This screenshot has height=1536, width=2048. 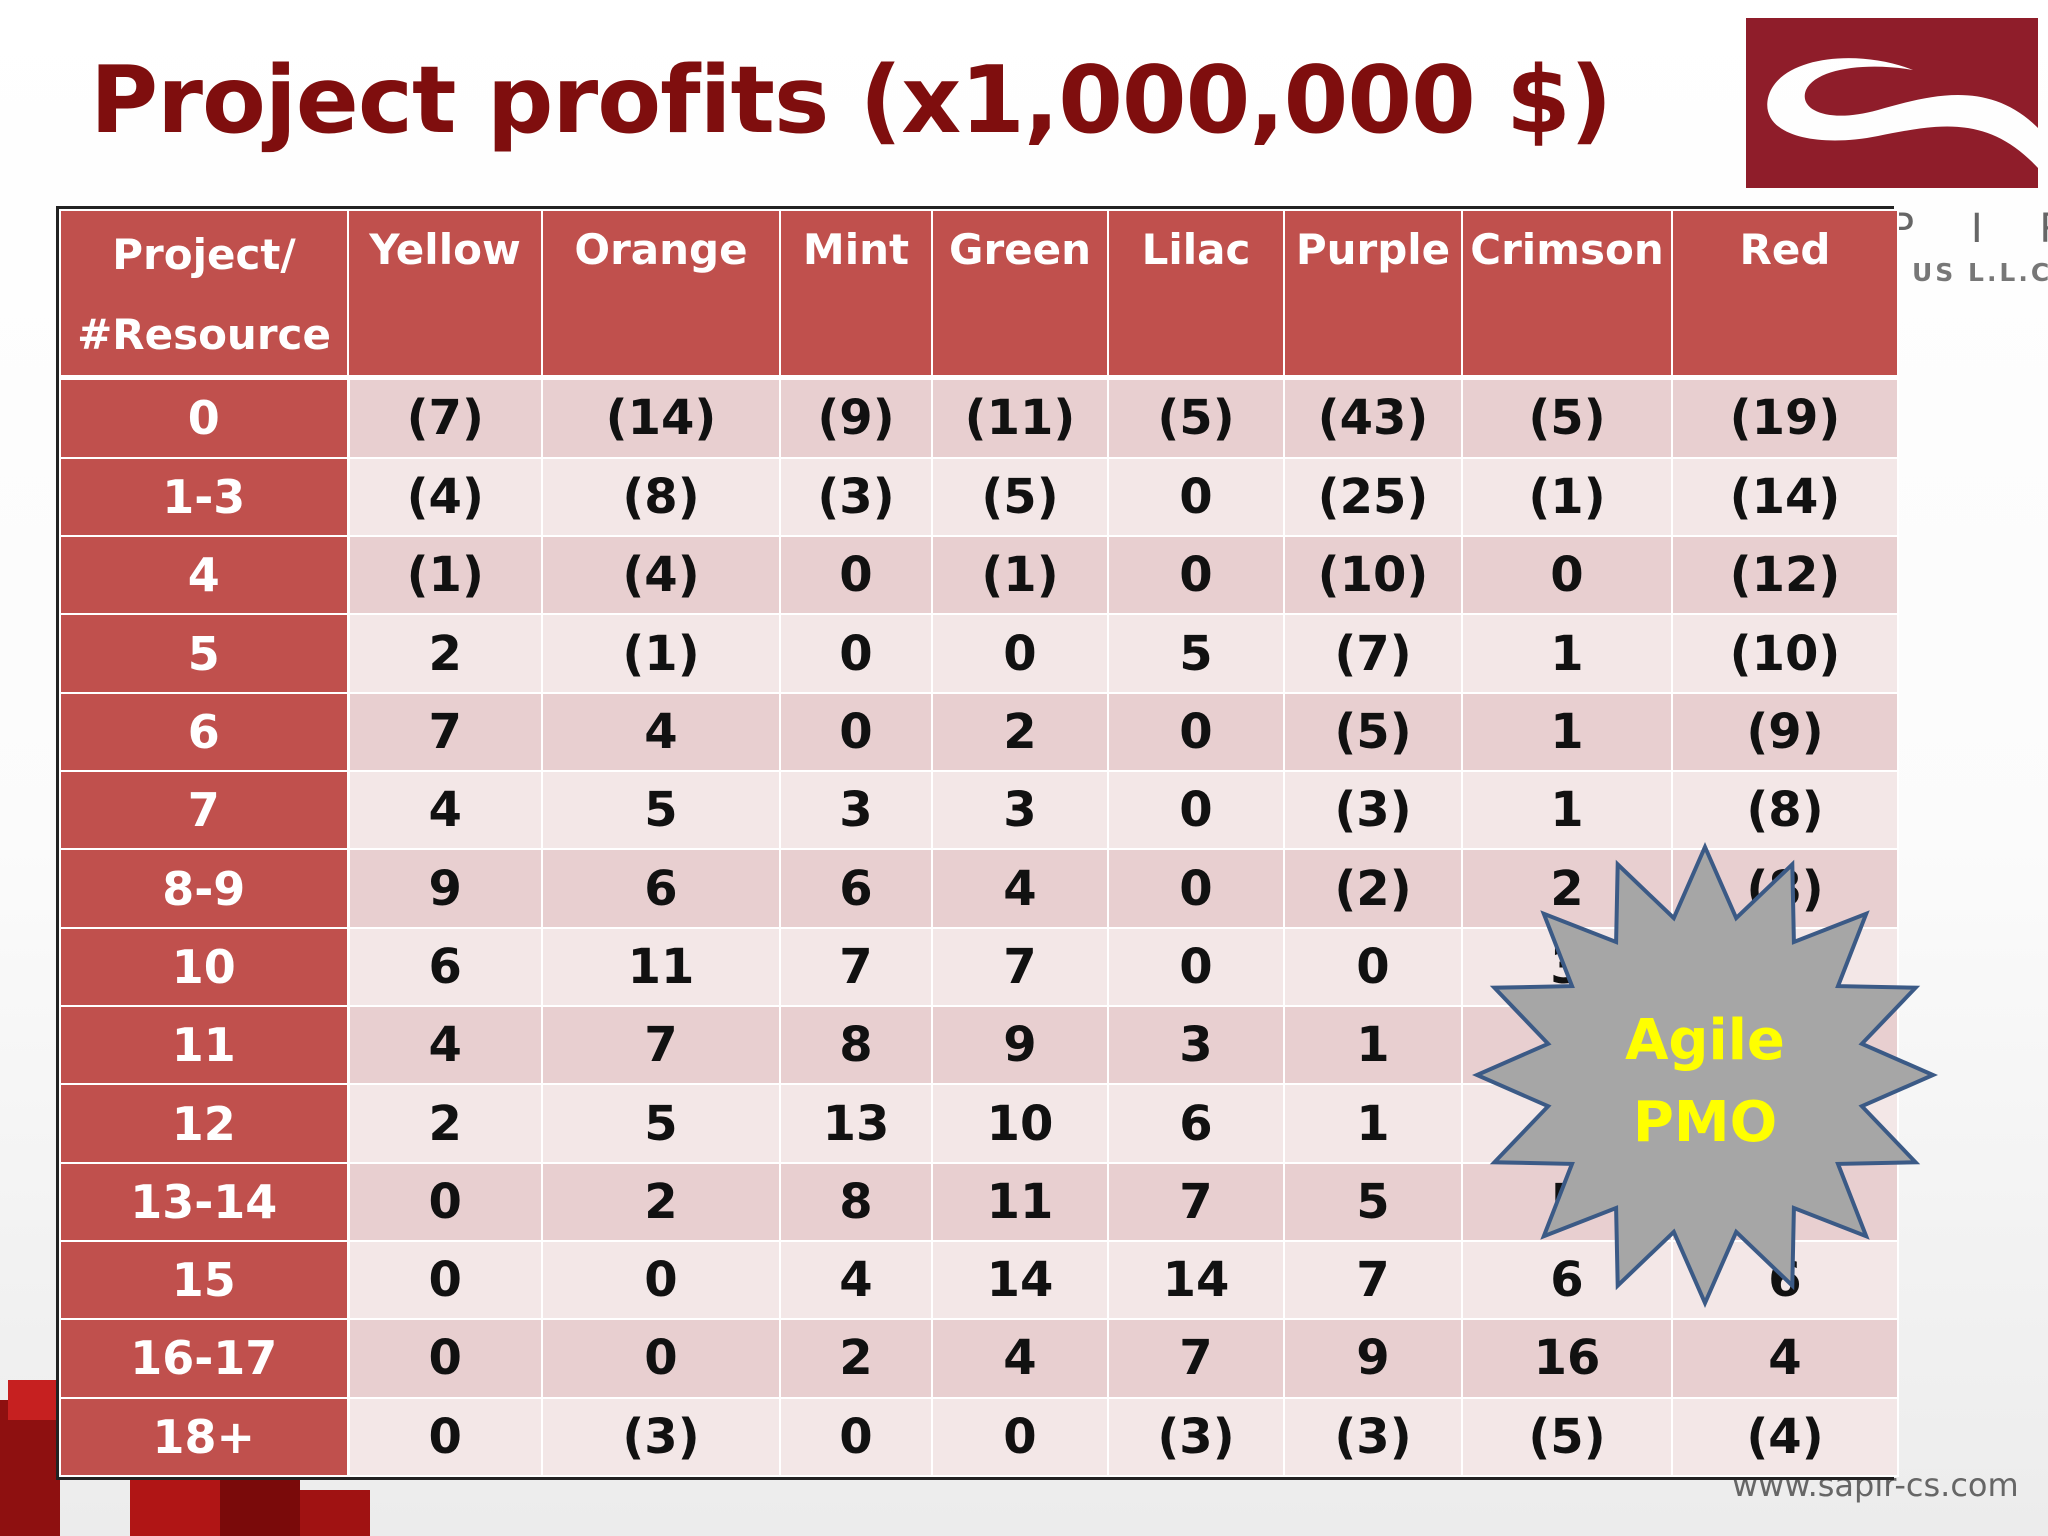 What do you see at coordinates (856, 1201) in the screenshot?
I see `table-cell: 8` at bounding box center [856, 1201].